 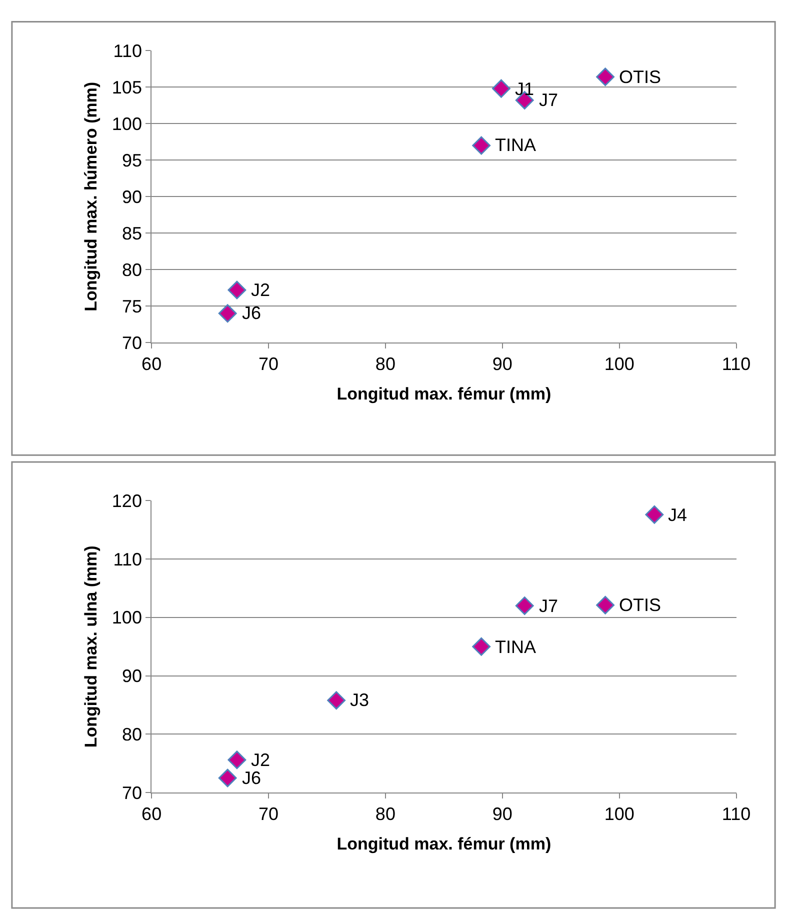 What do you see at coordinates (132, 306) in the screenshot?
I see `y-tick-label: 75` at bounding box center [132, 306].